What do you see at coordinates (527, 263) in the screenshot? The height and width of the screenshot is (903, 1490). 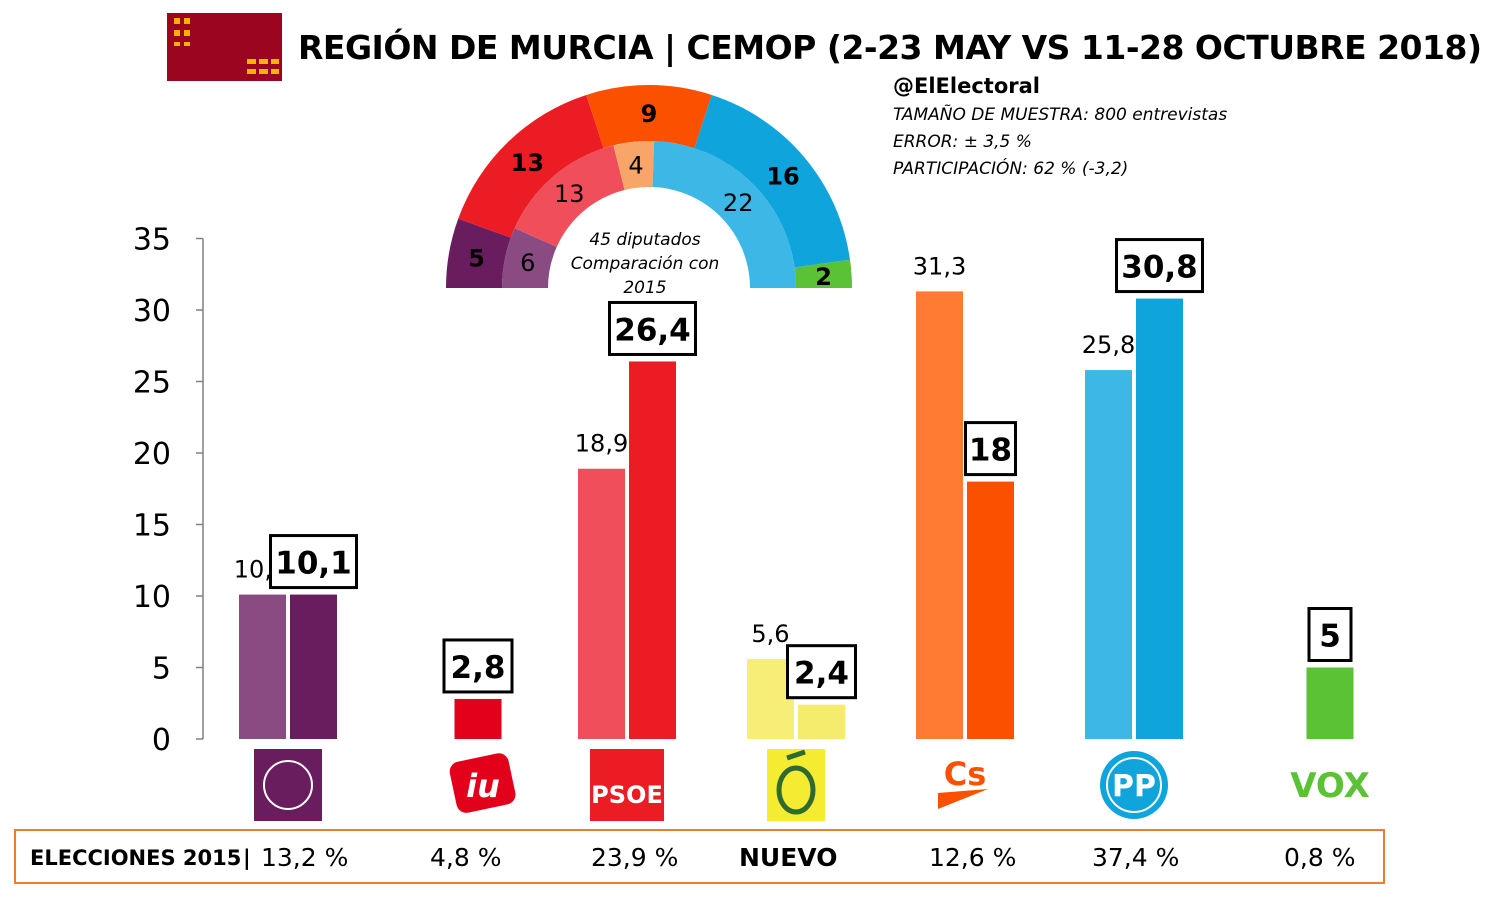 I see `hemicycle-seats-2015-label: 6` at bounding box center [527, 263].